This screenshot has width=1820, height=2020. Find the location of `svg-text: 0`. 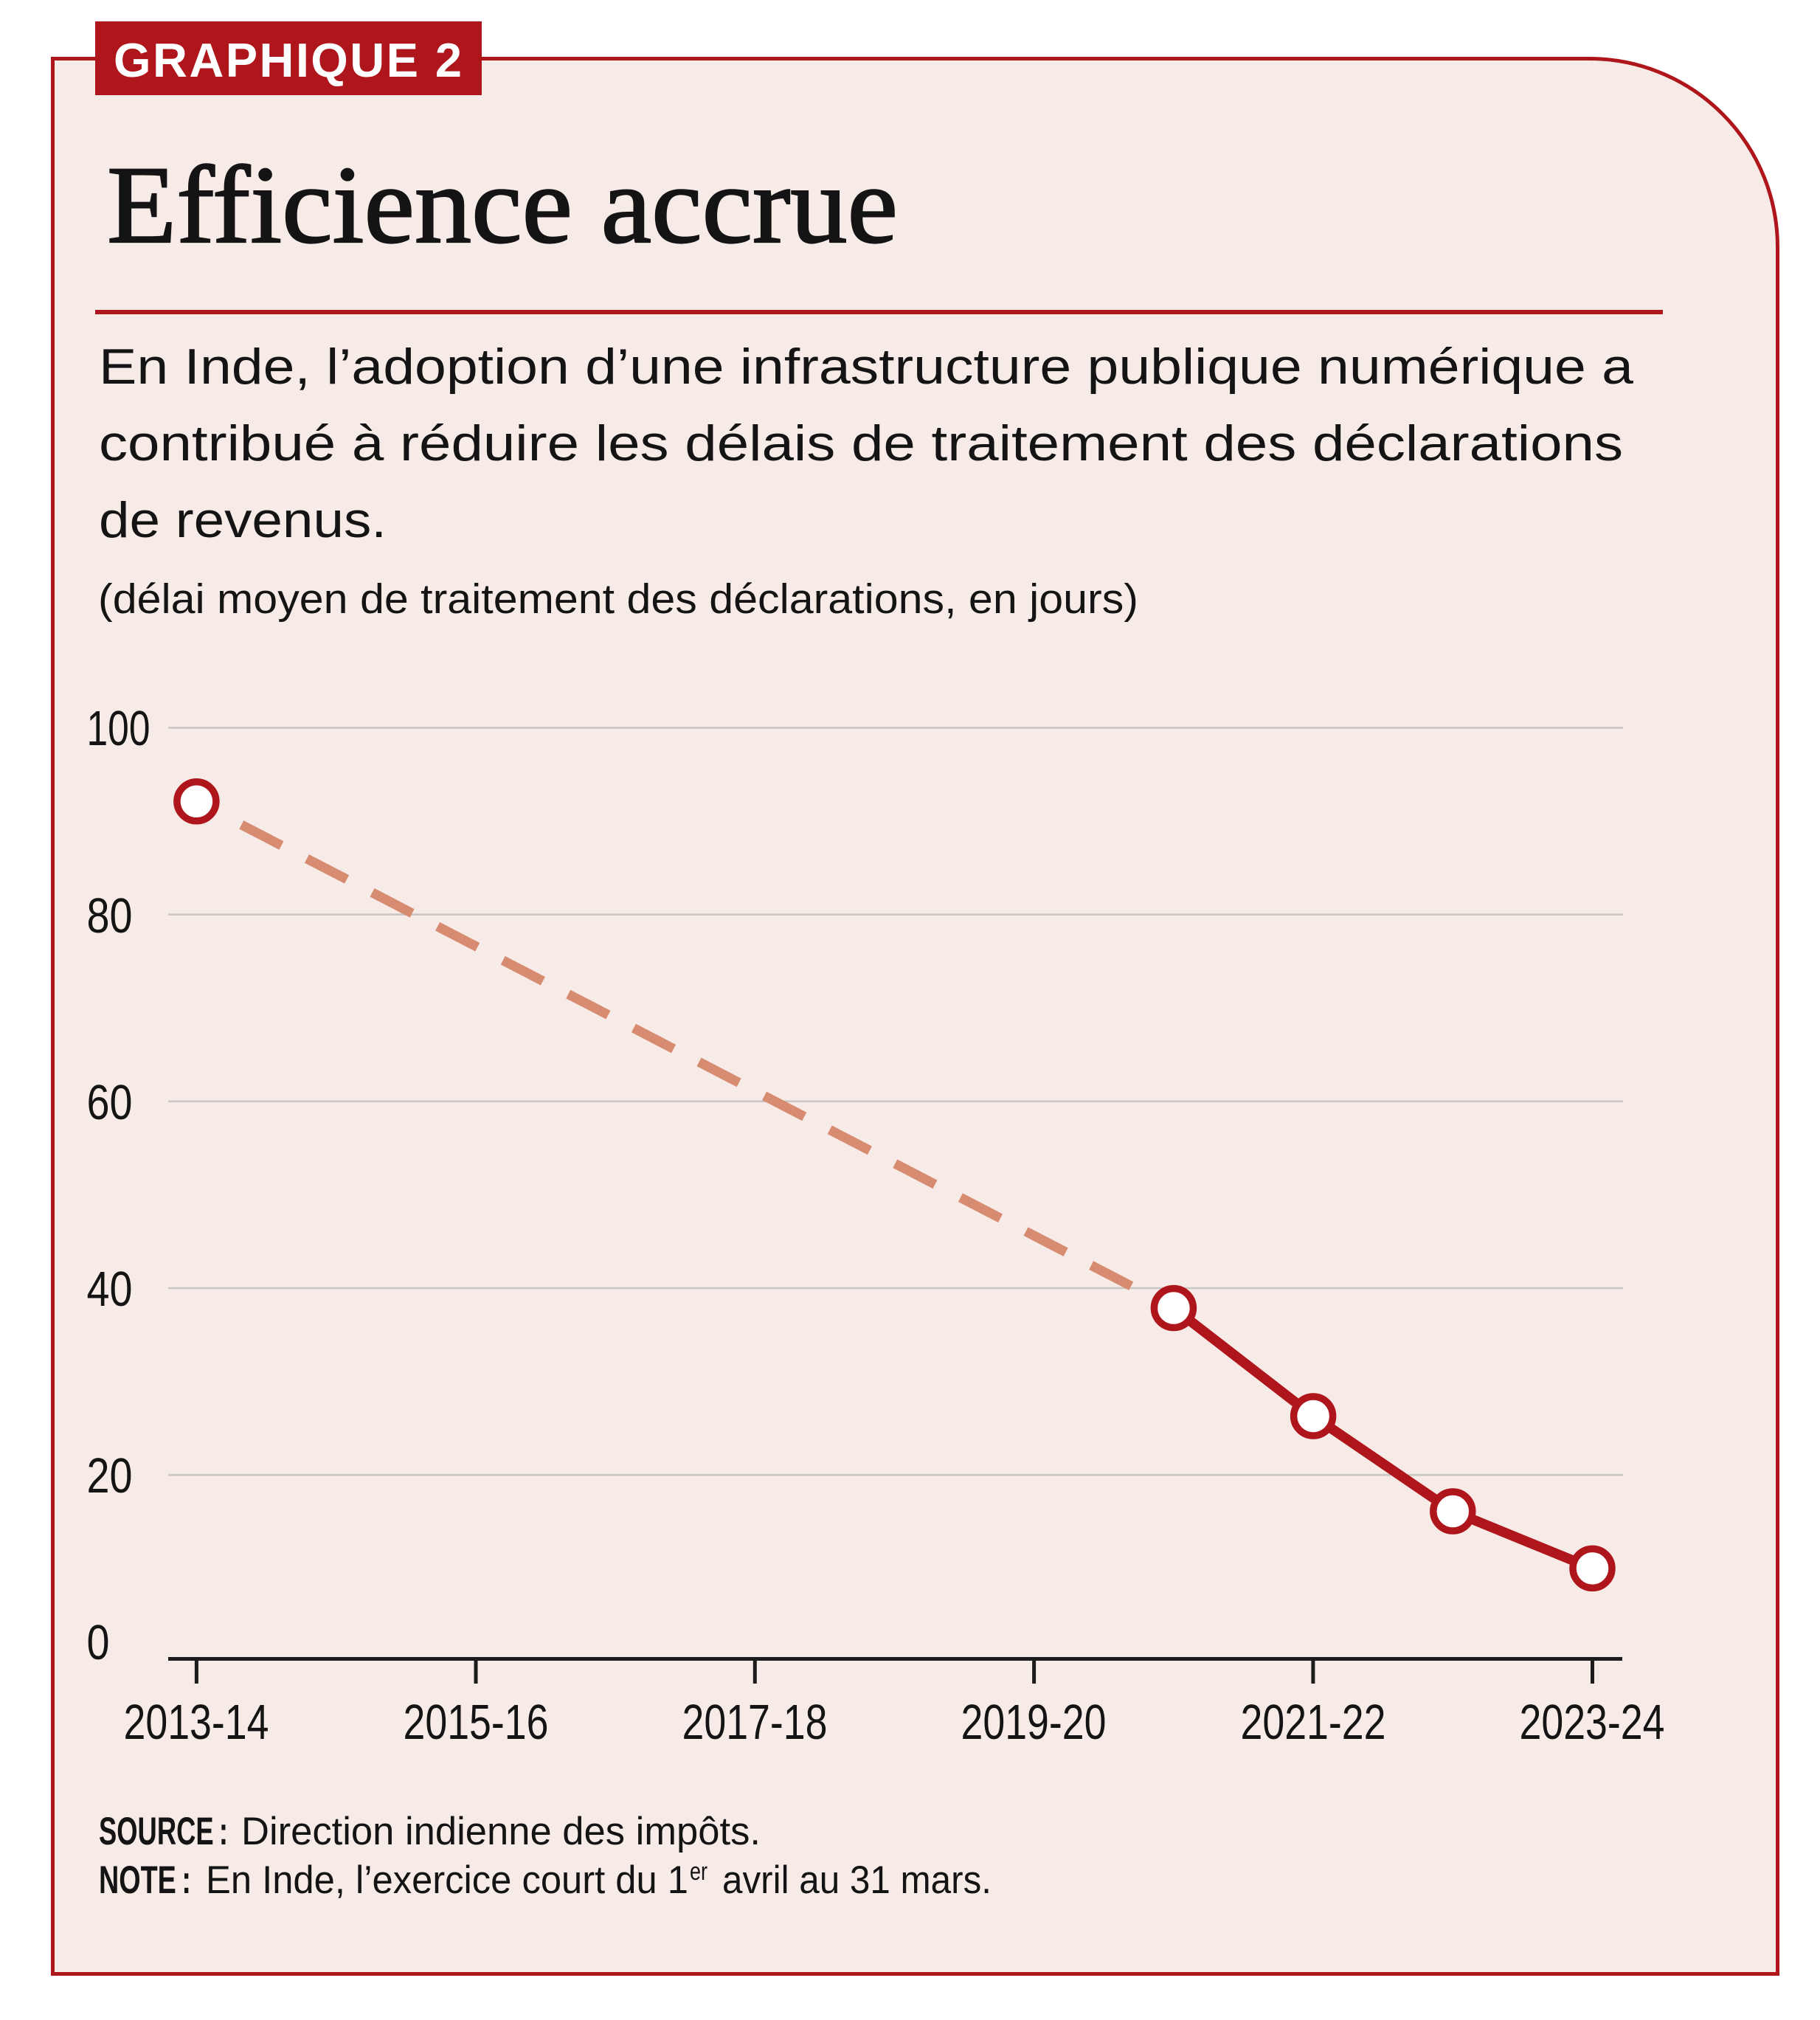

svg-text: 0 is located at coordinates (99, 1642).